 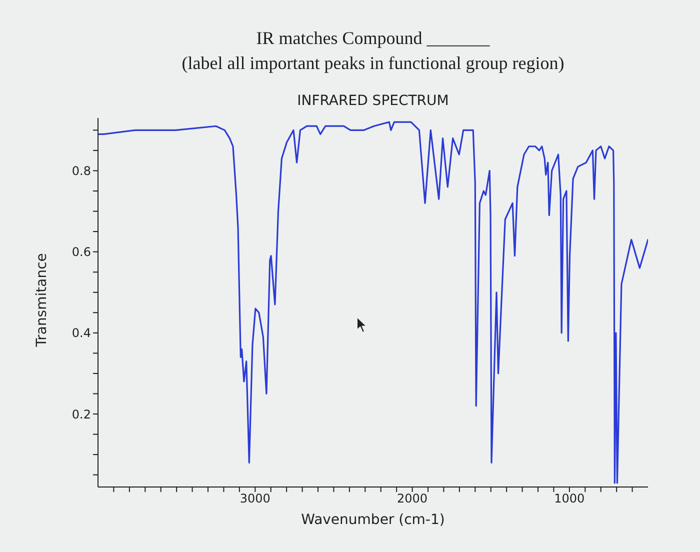 What do you see at coordinates (81, 333) in the screenshot?
I see `y-tick-label: 0.4` at bounding box center [81, 333].